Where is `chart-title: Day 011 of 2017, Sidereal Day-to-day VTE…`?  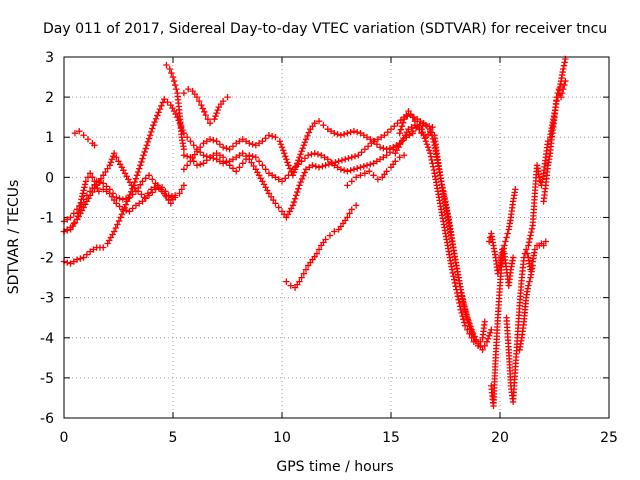
chart-title: Day 011 of 2017, Sidereal Day-to-day VTE… is located at coordinates (325, 29).